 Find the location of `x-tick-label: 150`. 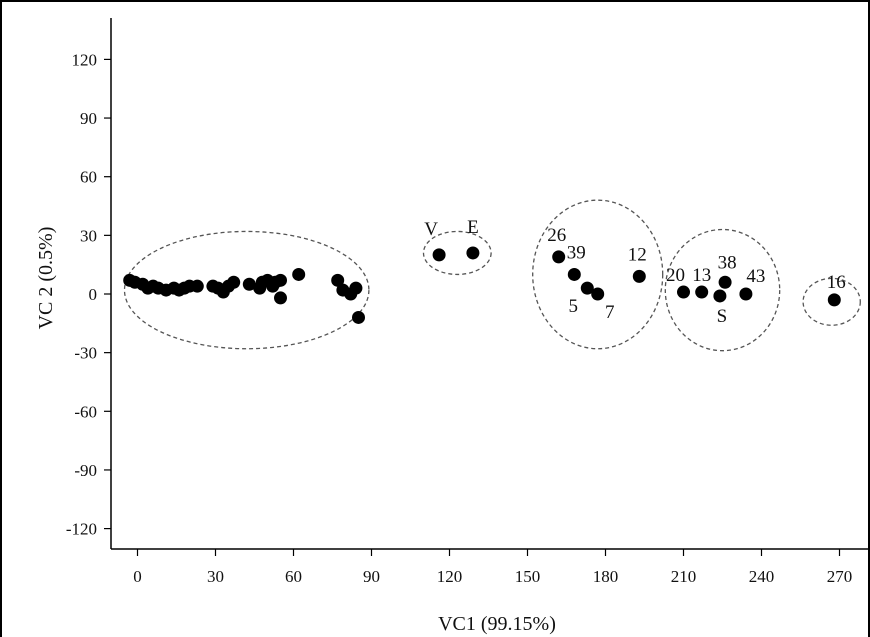

x-tick-label: 150 is located at coordinates (528, 576).